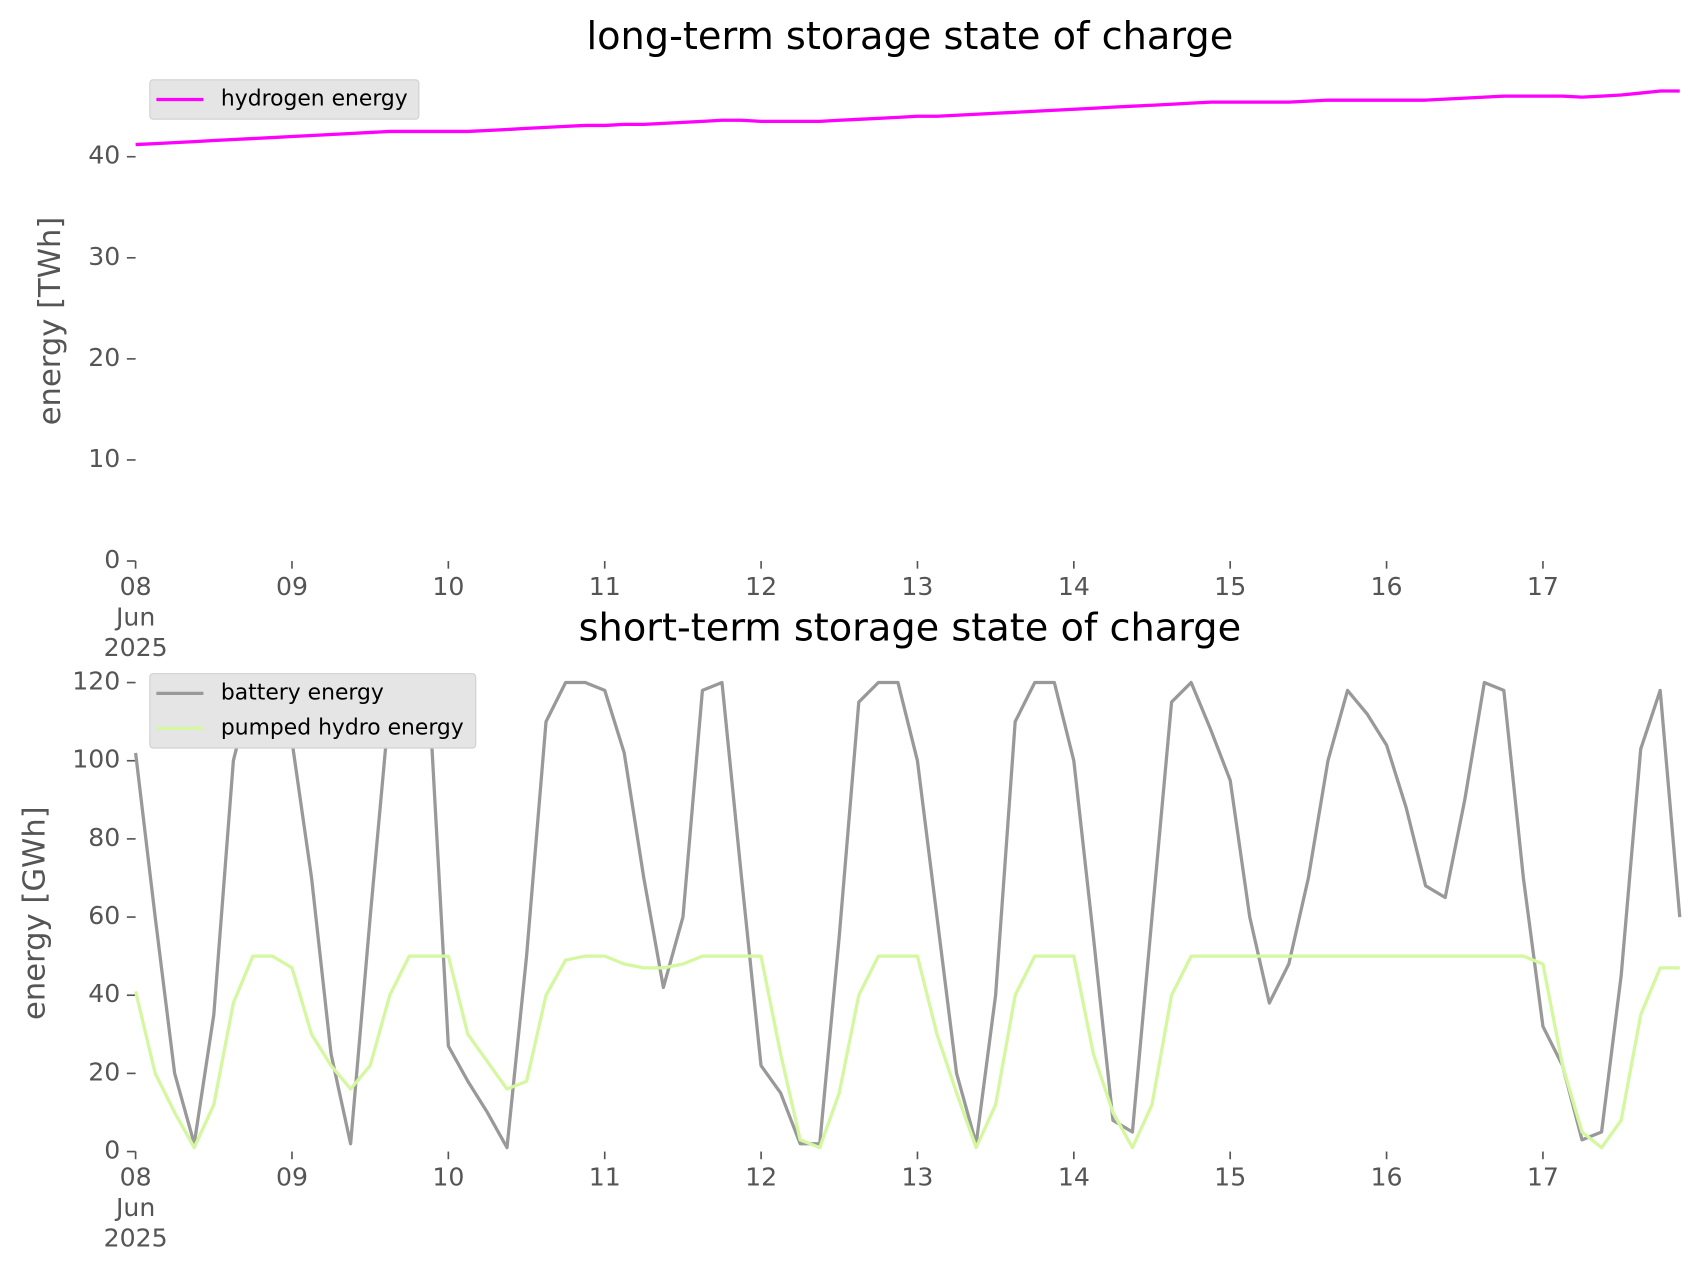 This screenshot has width=1706, height=1277. Describe the element at coordinates (104, 256) in the screenshot. I see `y-tick-label: 30` at that location.